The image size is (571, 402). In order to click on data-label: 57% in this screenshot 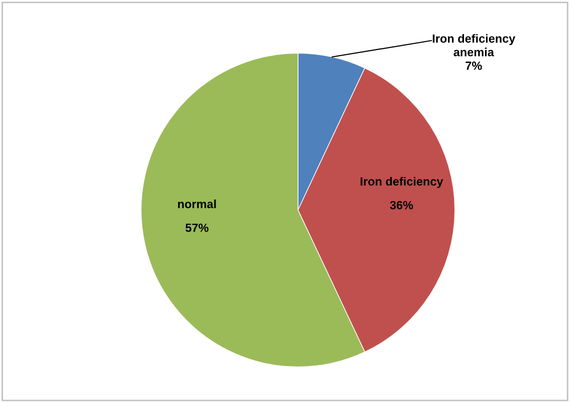, I will do `click(197, 228)`.